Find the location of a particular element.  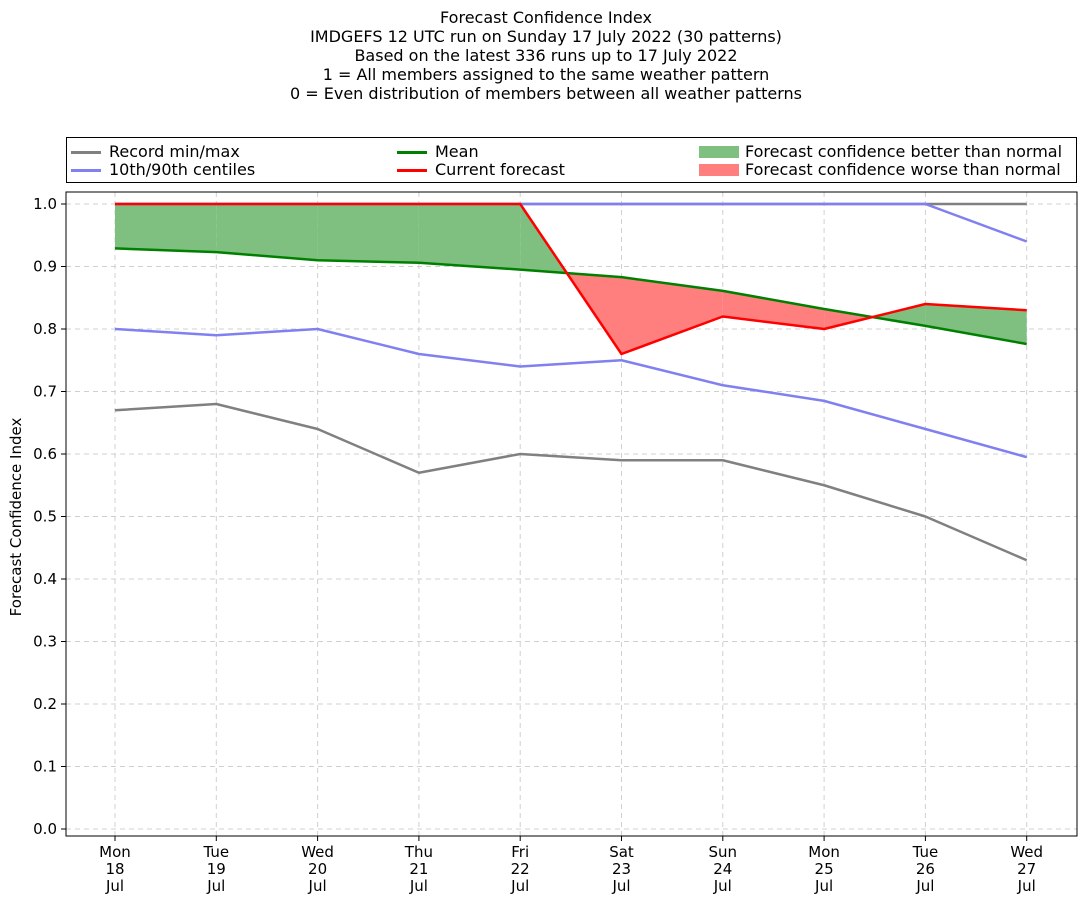

legend-item-worse: Forecast confidence worse than normal is located at coordinates (880, 170).